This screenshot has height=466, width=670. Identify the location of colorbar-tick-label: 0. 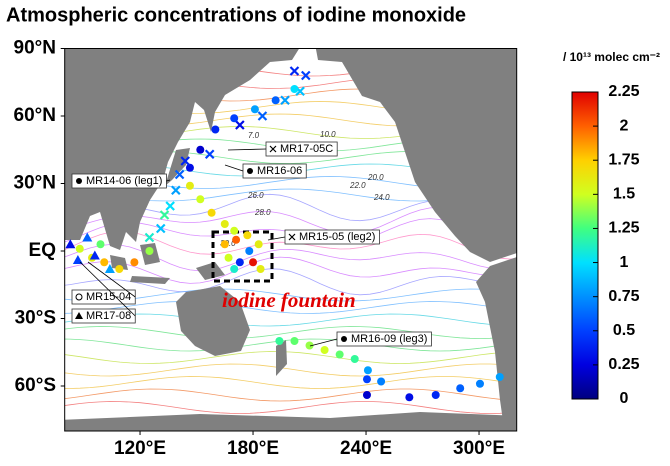
(624, 398).